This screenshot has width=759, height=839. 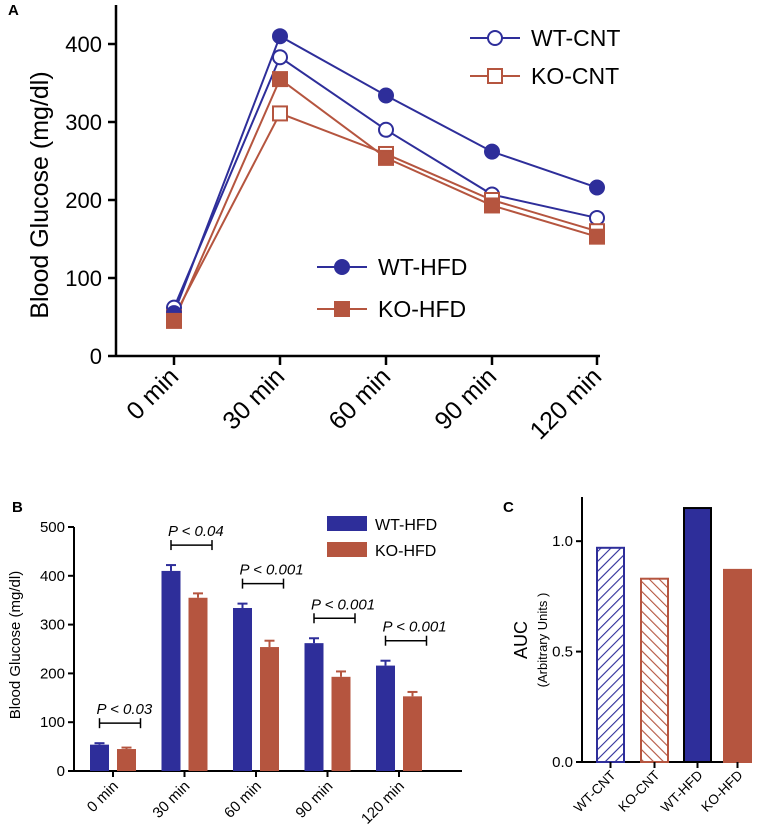 What do you see at coordinates (697, 635) in the screenshot?
I see `panel-c-bar-wt-hfd` at bounding box center [697, 635].